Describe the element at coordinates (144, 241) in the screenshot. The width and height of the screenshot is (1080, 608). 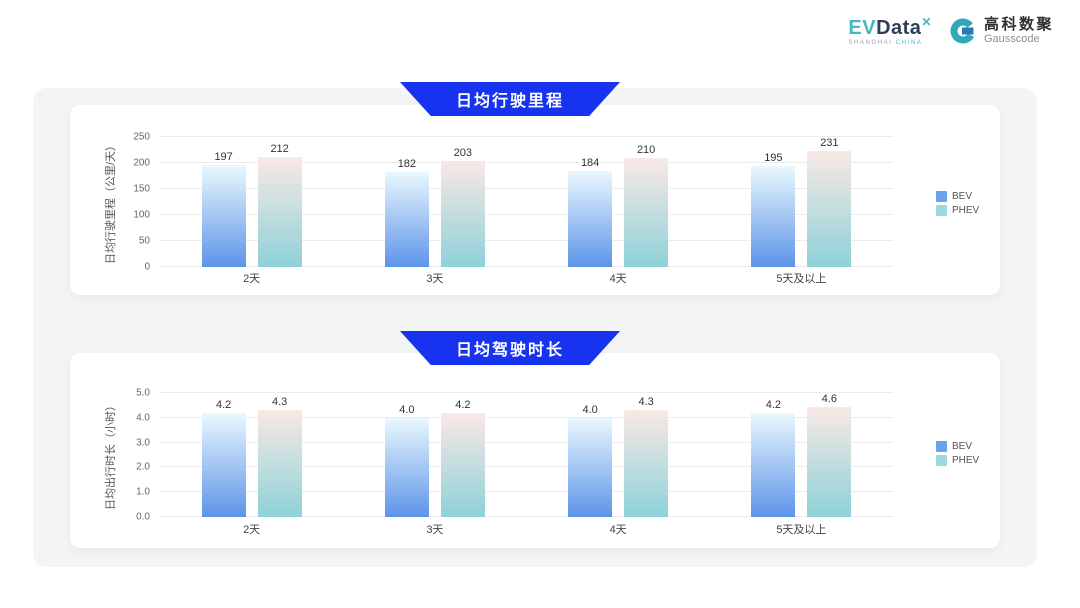
I see `y-tick-label: 50` at that location.